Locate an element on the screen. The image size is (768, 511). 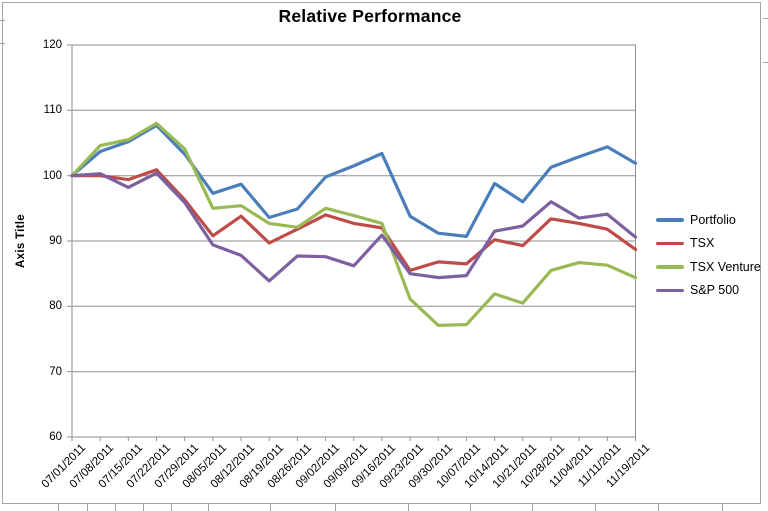
y-tick-label: 110 is located at coordinates (52, 110).